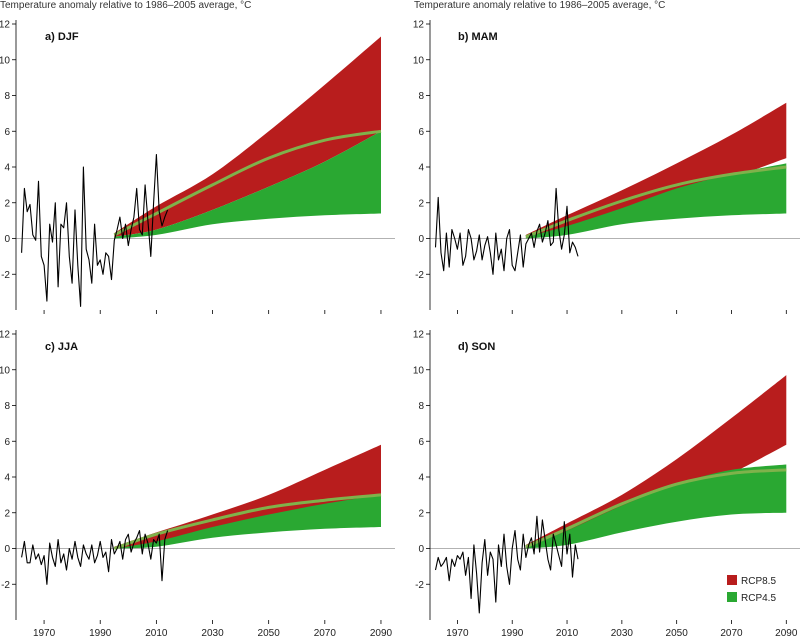  I want to click on panel-label: d) SON, so click(476, 347).